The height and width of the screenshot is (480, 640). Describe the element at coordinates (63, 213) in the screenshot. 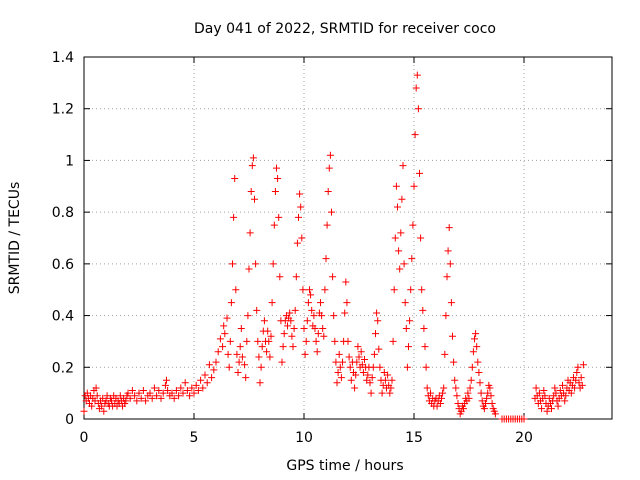

I see `y-tick-label: 0.8` at that location.